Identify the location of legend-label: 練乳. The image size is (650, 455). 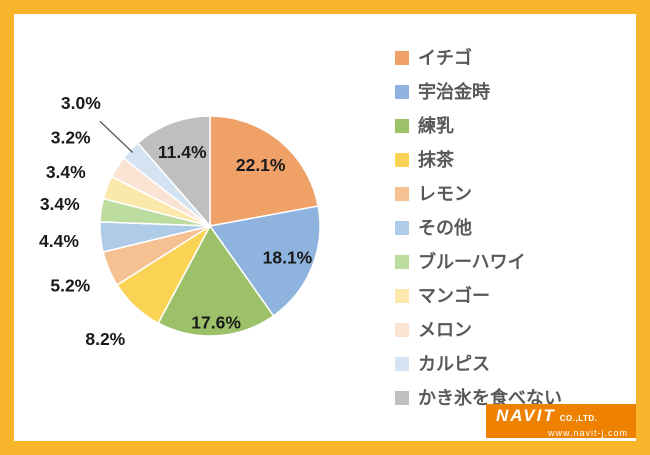
(436, 126).